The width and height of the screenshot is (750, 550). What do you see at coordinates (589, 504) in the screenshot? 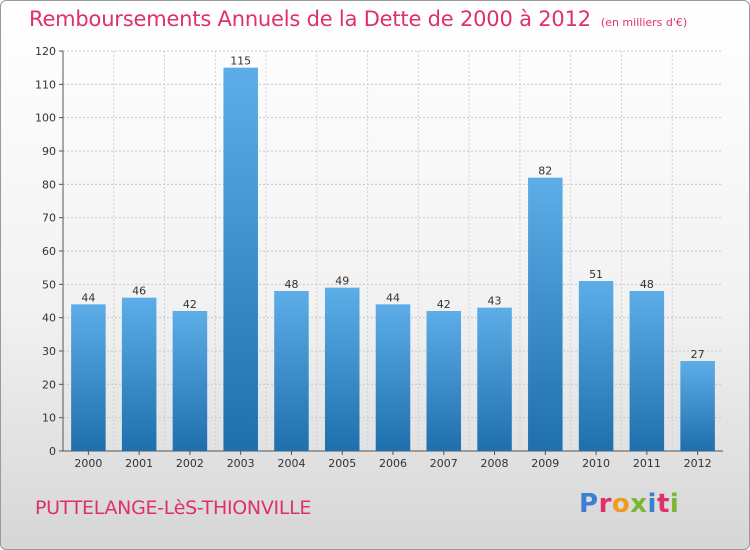
I see `logo-letter: P` at bounding box center [589, 504].